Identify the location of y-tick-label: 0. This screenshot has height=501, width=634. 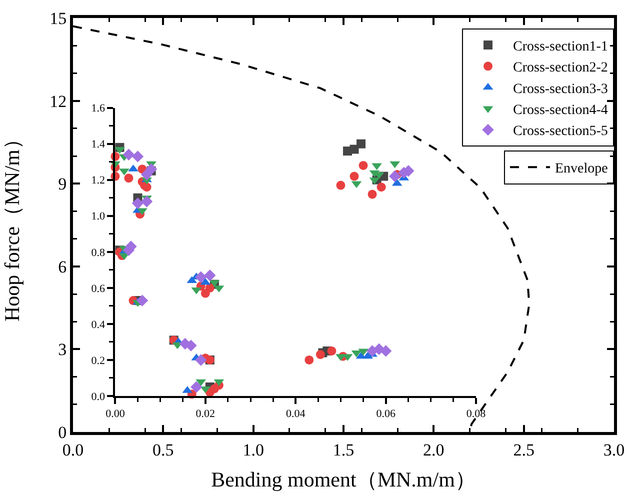
(62, 432).